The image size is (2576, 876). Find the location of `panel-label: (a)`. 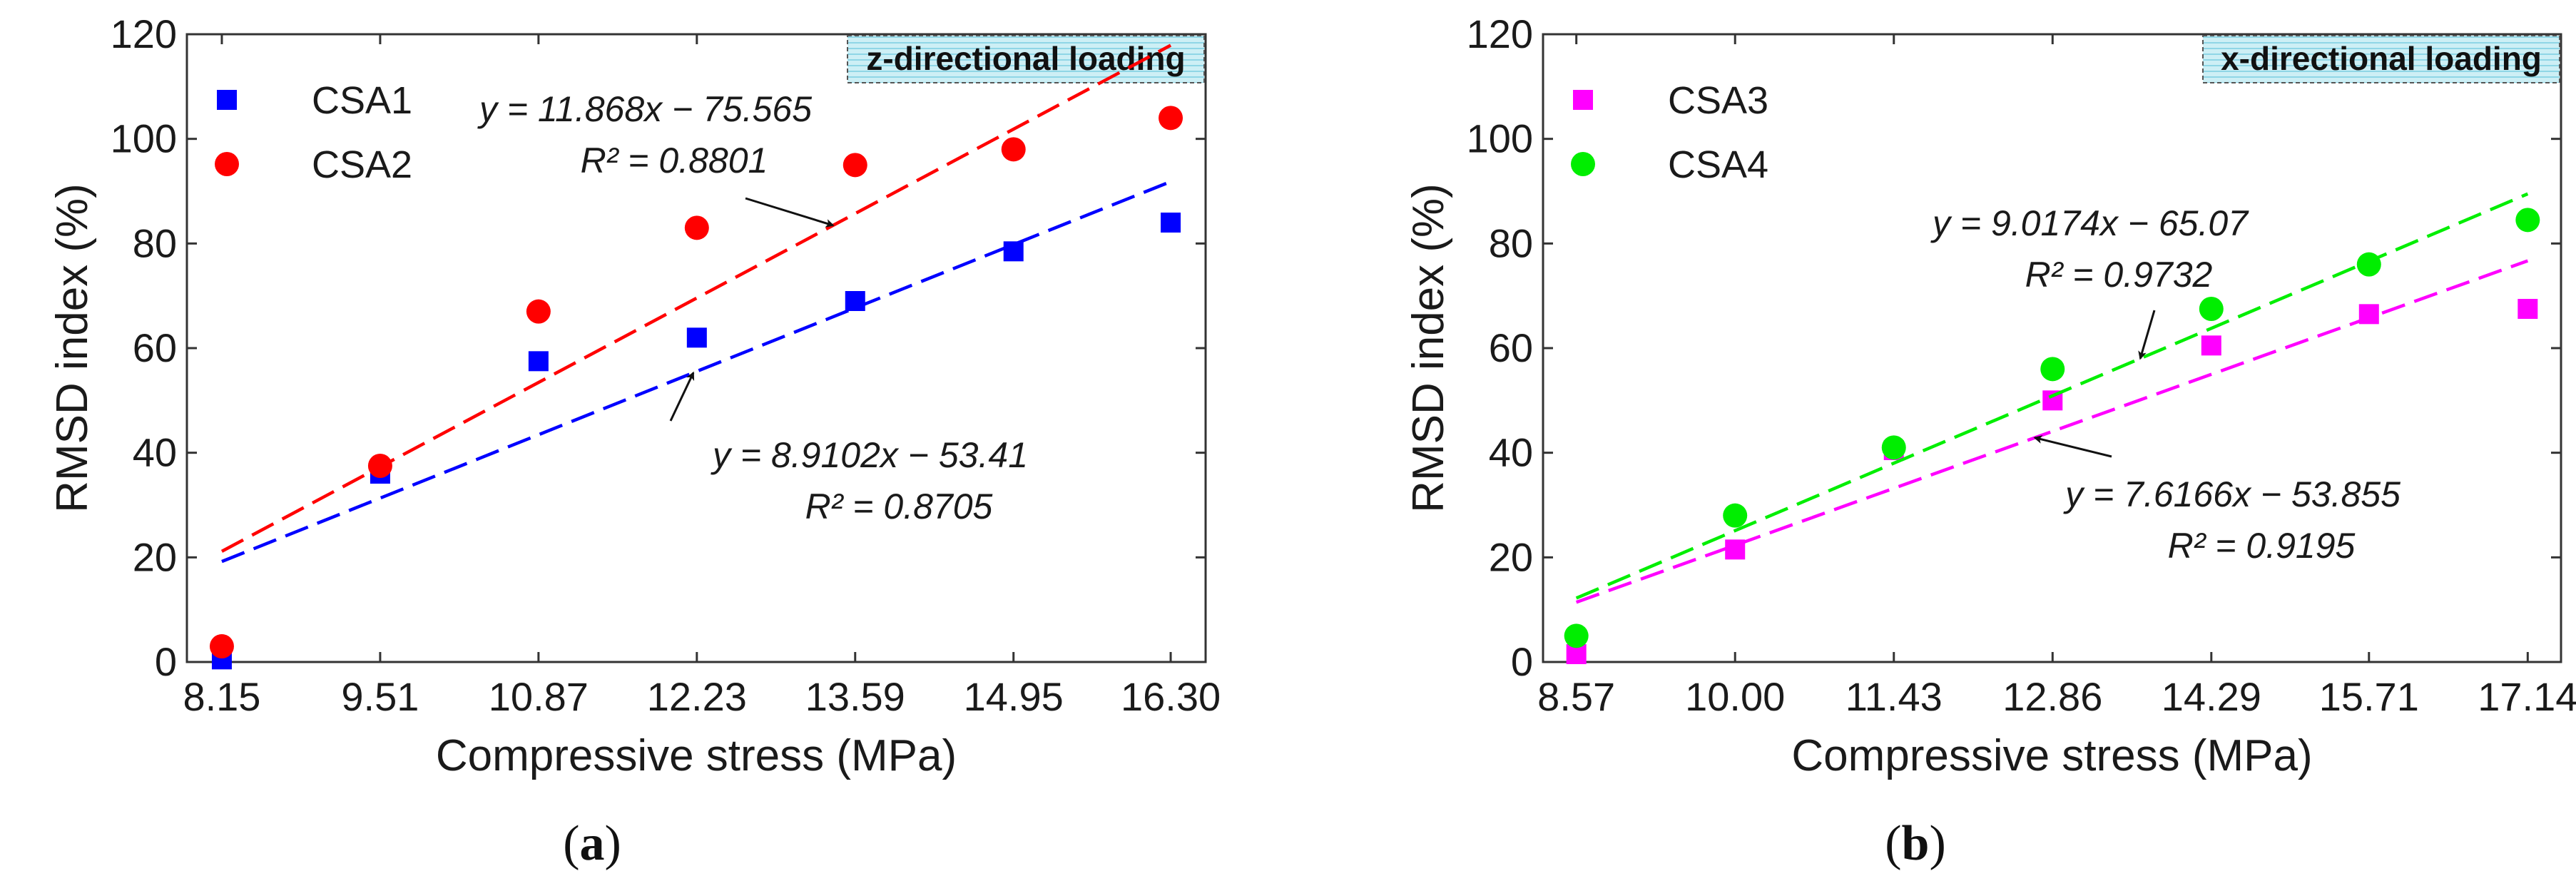

panel-label: (a) is located at coordinates (592, 843).